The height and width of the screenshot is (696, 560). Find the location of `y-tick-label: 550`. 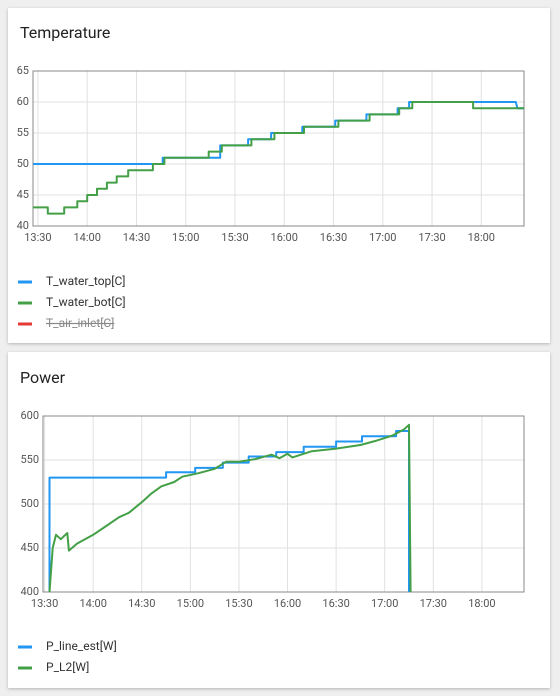

y-tick-label: 550 is located at coordinates (29, 459).